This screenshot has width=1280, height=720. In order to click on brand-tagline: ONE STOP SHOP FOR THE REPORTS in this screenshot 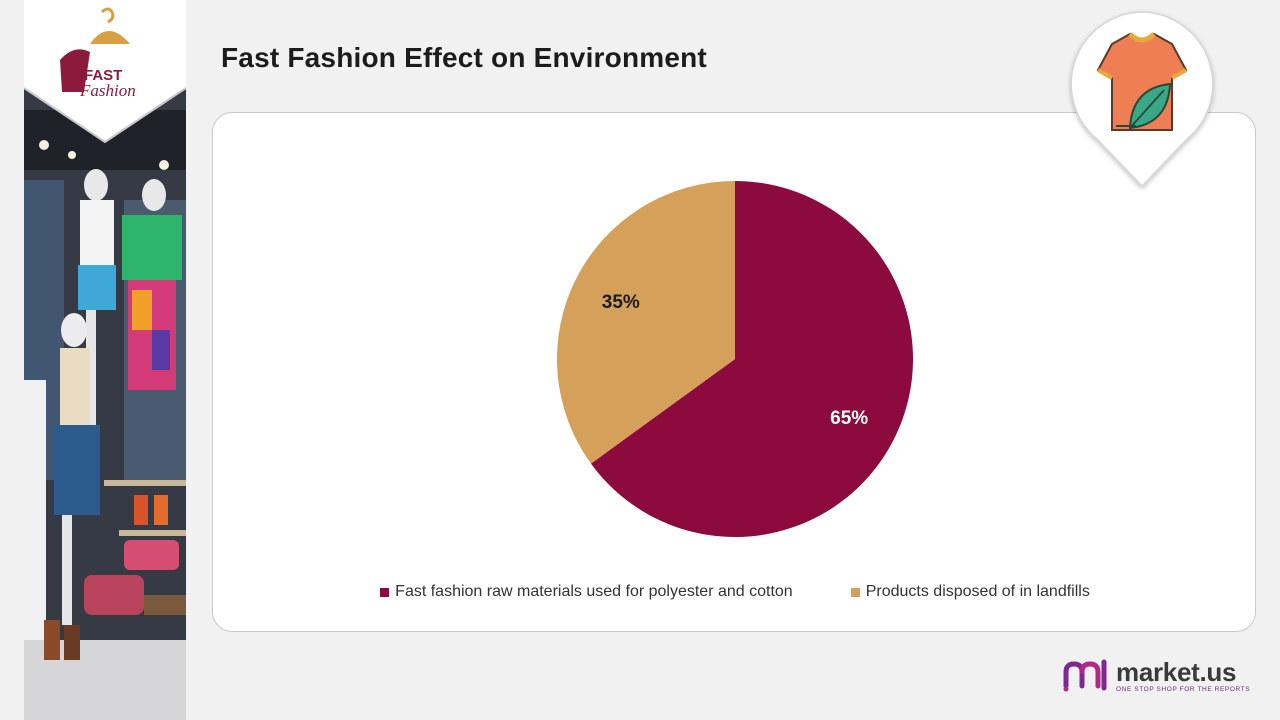, I will do `click(1183, 689)`.